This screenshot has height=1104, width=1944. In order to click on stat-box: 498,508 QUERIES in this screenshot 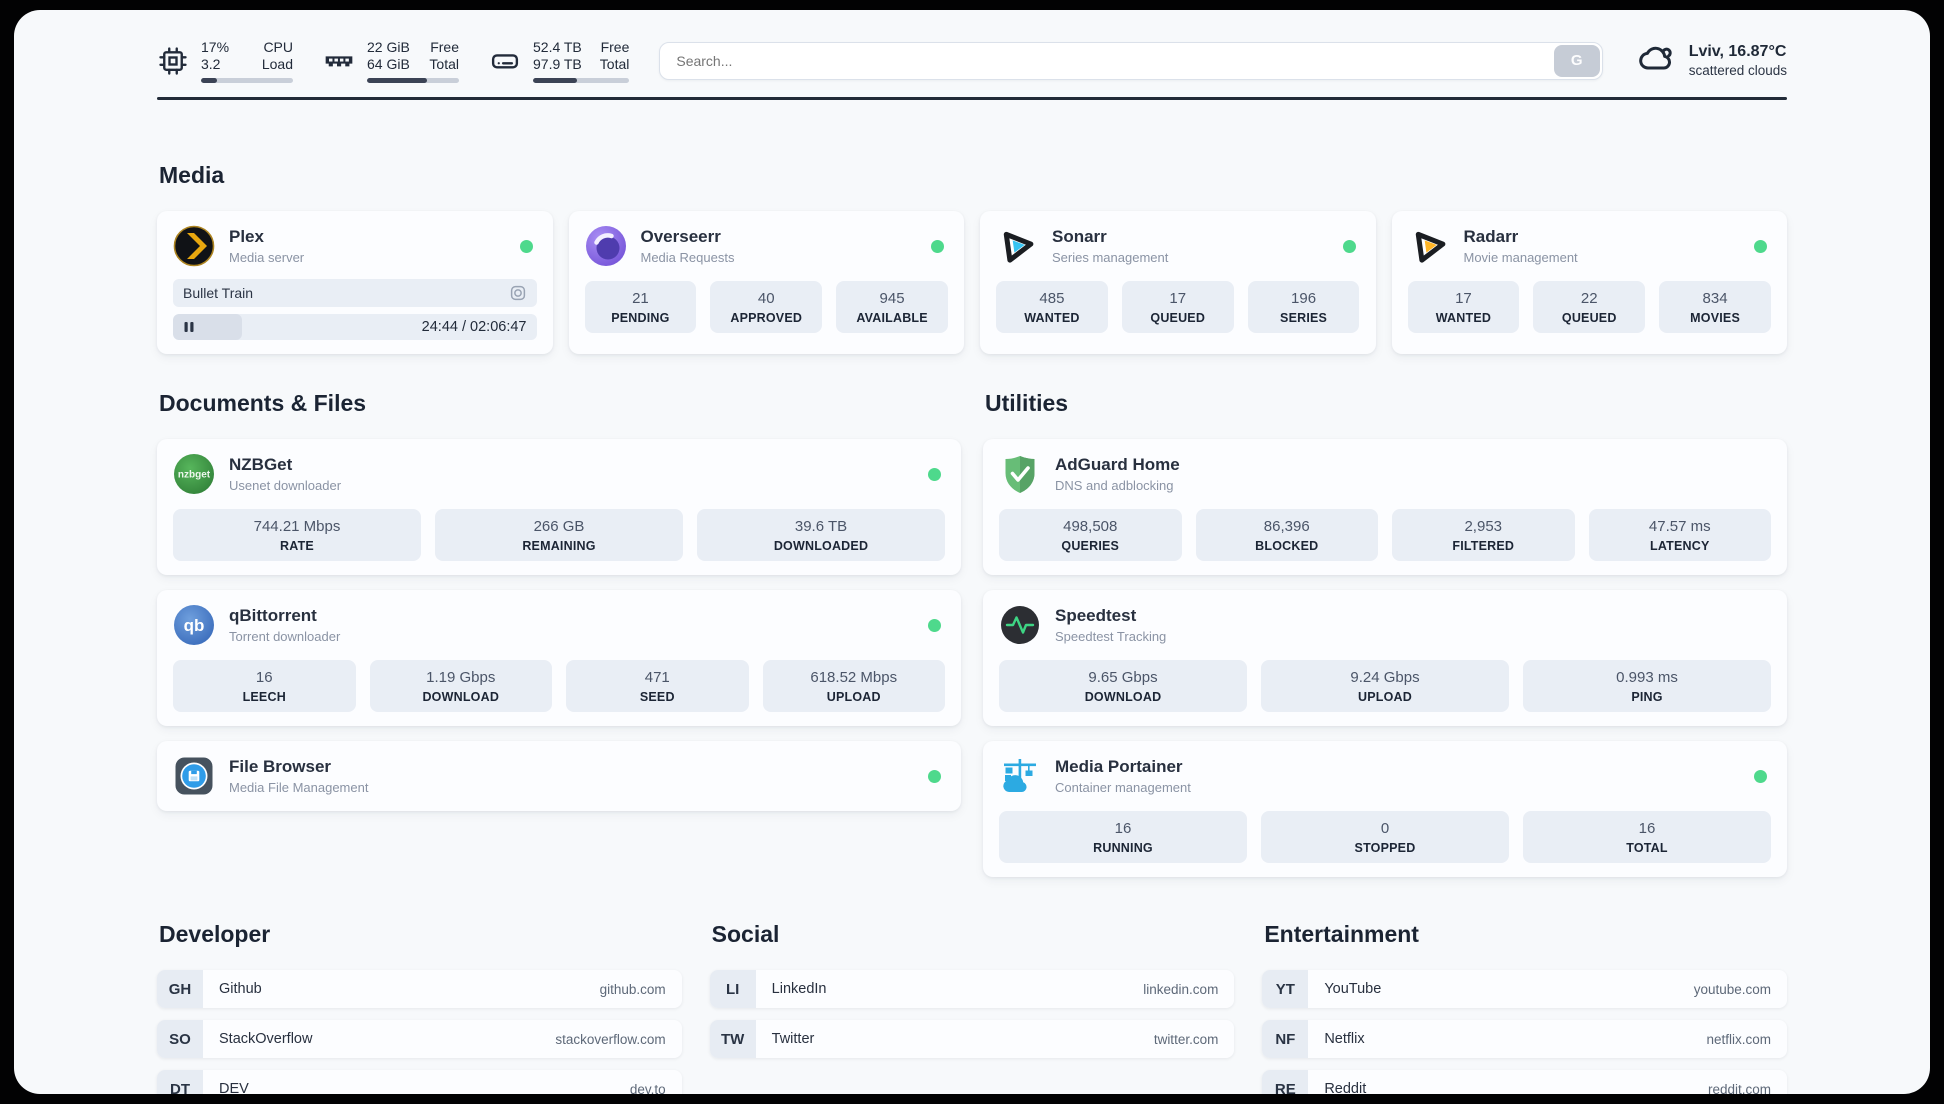, I will do `click(1090, 535)`.